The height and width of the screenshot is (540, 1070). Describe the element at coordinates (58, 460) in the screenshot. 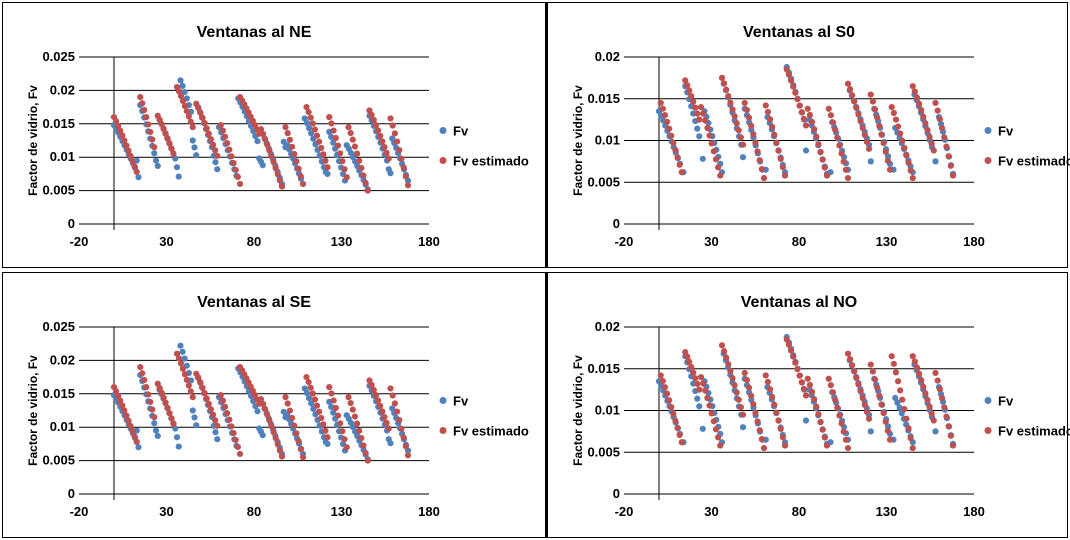

I see `y-tick-label: 0.005` at that location.